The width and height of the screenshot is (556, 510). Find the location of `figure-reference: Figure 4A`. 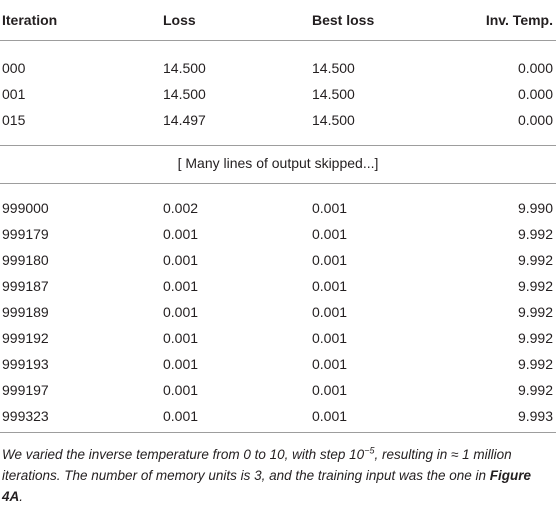

figure-reference: Figure 4A is located at coordinates (267, 486).